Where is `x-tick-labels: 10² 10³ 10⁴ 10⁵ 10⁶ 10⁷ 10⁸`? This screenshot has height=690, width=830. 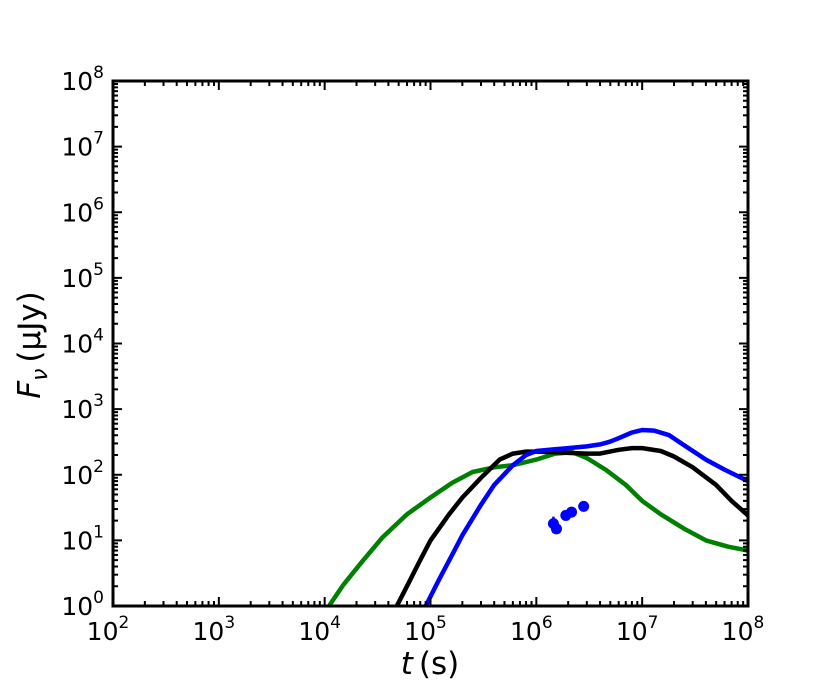 x-tick-labels: 10² 10³ 10⁴ 10⁵ 10⁶ 10⁷ 10⁸ is located at coordinates (426, 629).